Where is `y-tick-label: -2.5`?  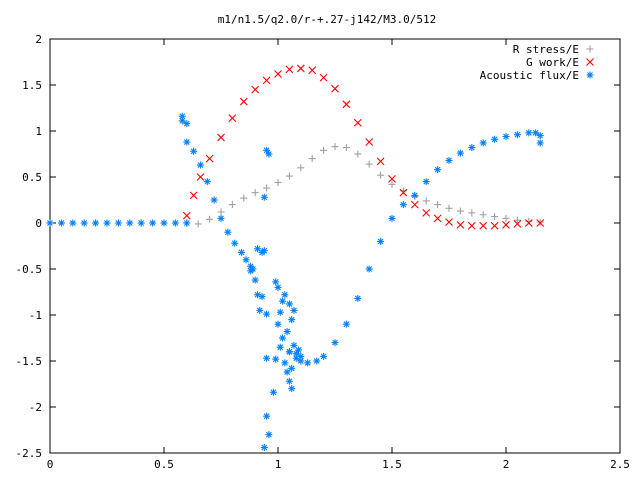
y-tick-label: -2.5 is located at coordinates (29, 453).